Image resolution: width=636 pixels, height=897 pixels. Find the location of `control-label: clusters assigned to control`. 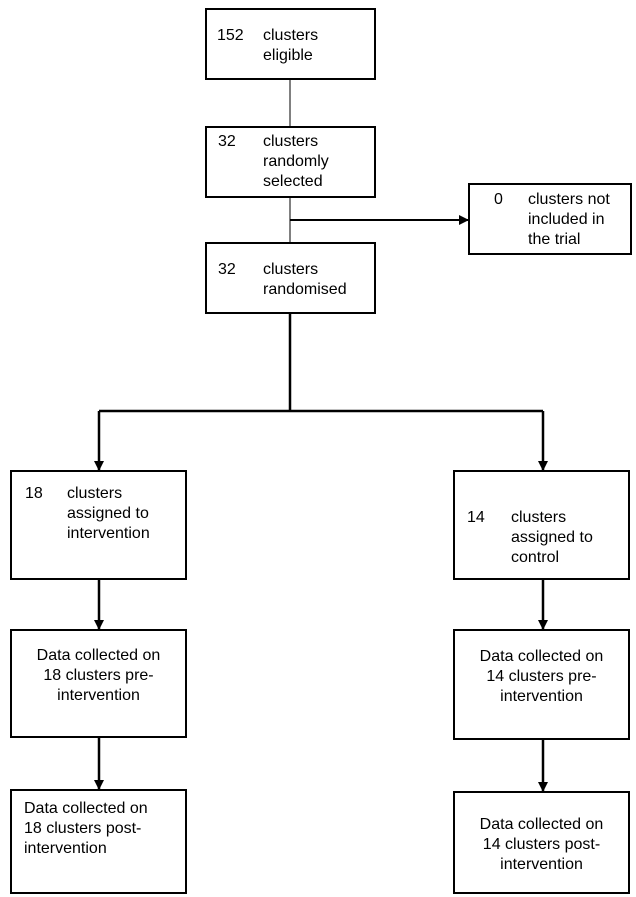

control-label: clusters assigned to control is located at coordinates (552, 537).